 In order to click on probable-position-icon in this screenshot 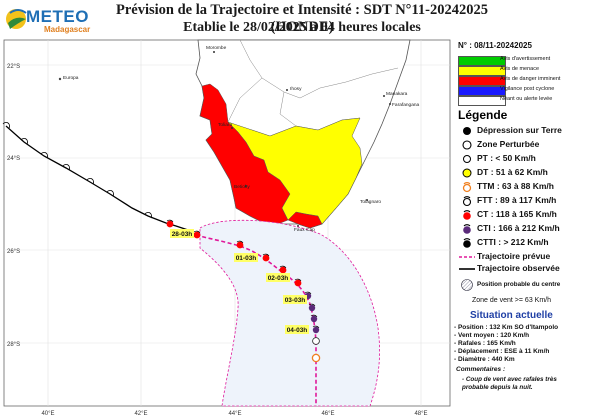, I will do `click(467, 285)`.